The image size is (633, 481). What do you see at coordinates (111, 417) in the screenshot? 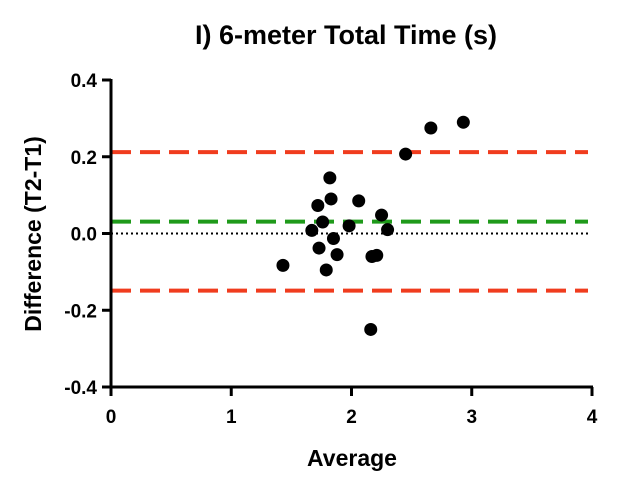
I see `x-tick-label: 0` at bounding box center [111, 417].